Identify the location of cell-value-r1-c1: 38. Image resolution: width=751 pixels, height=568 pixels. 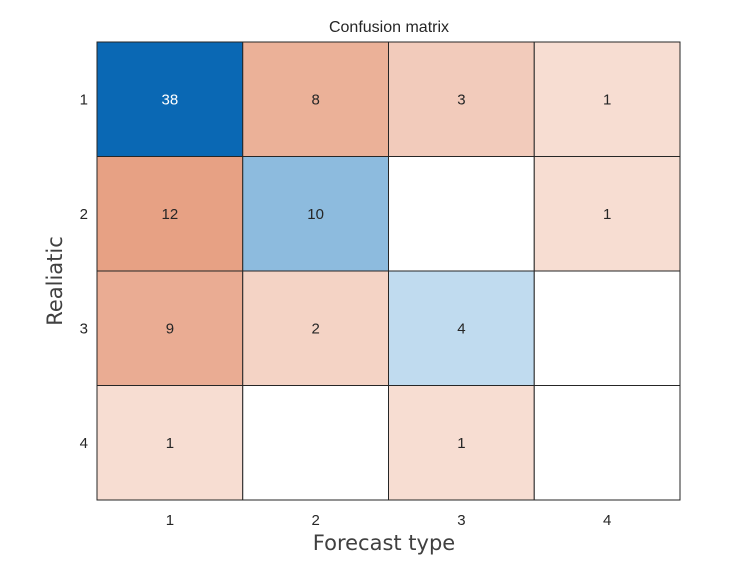
(170, 99).